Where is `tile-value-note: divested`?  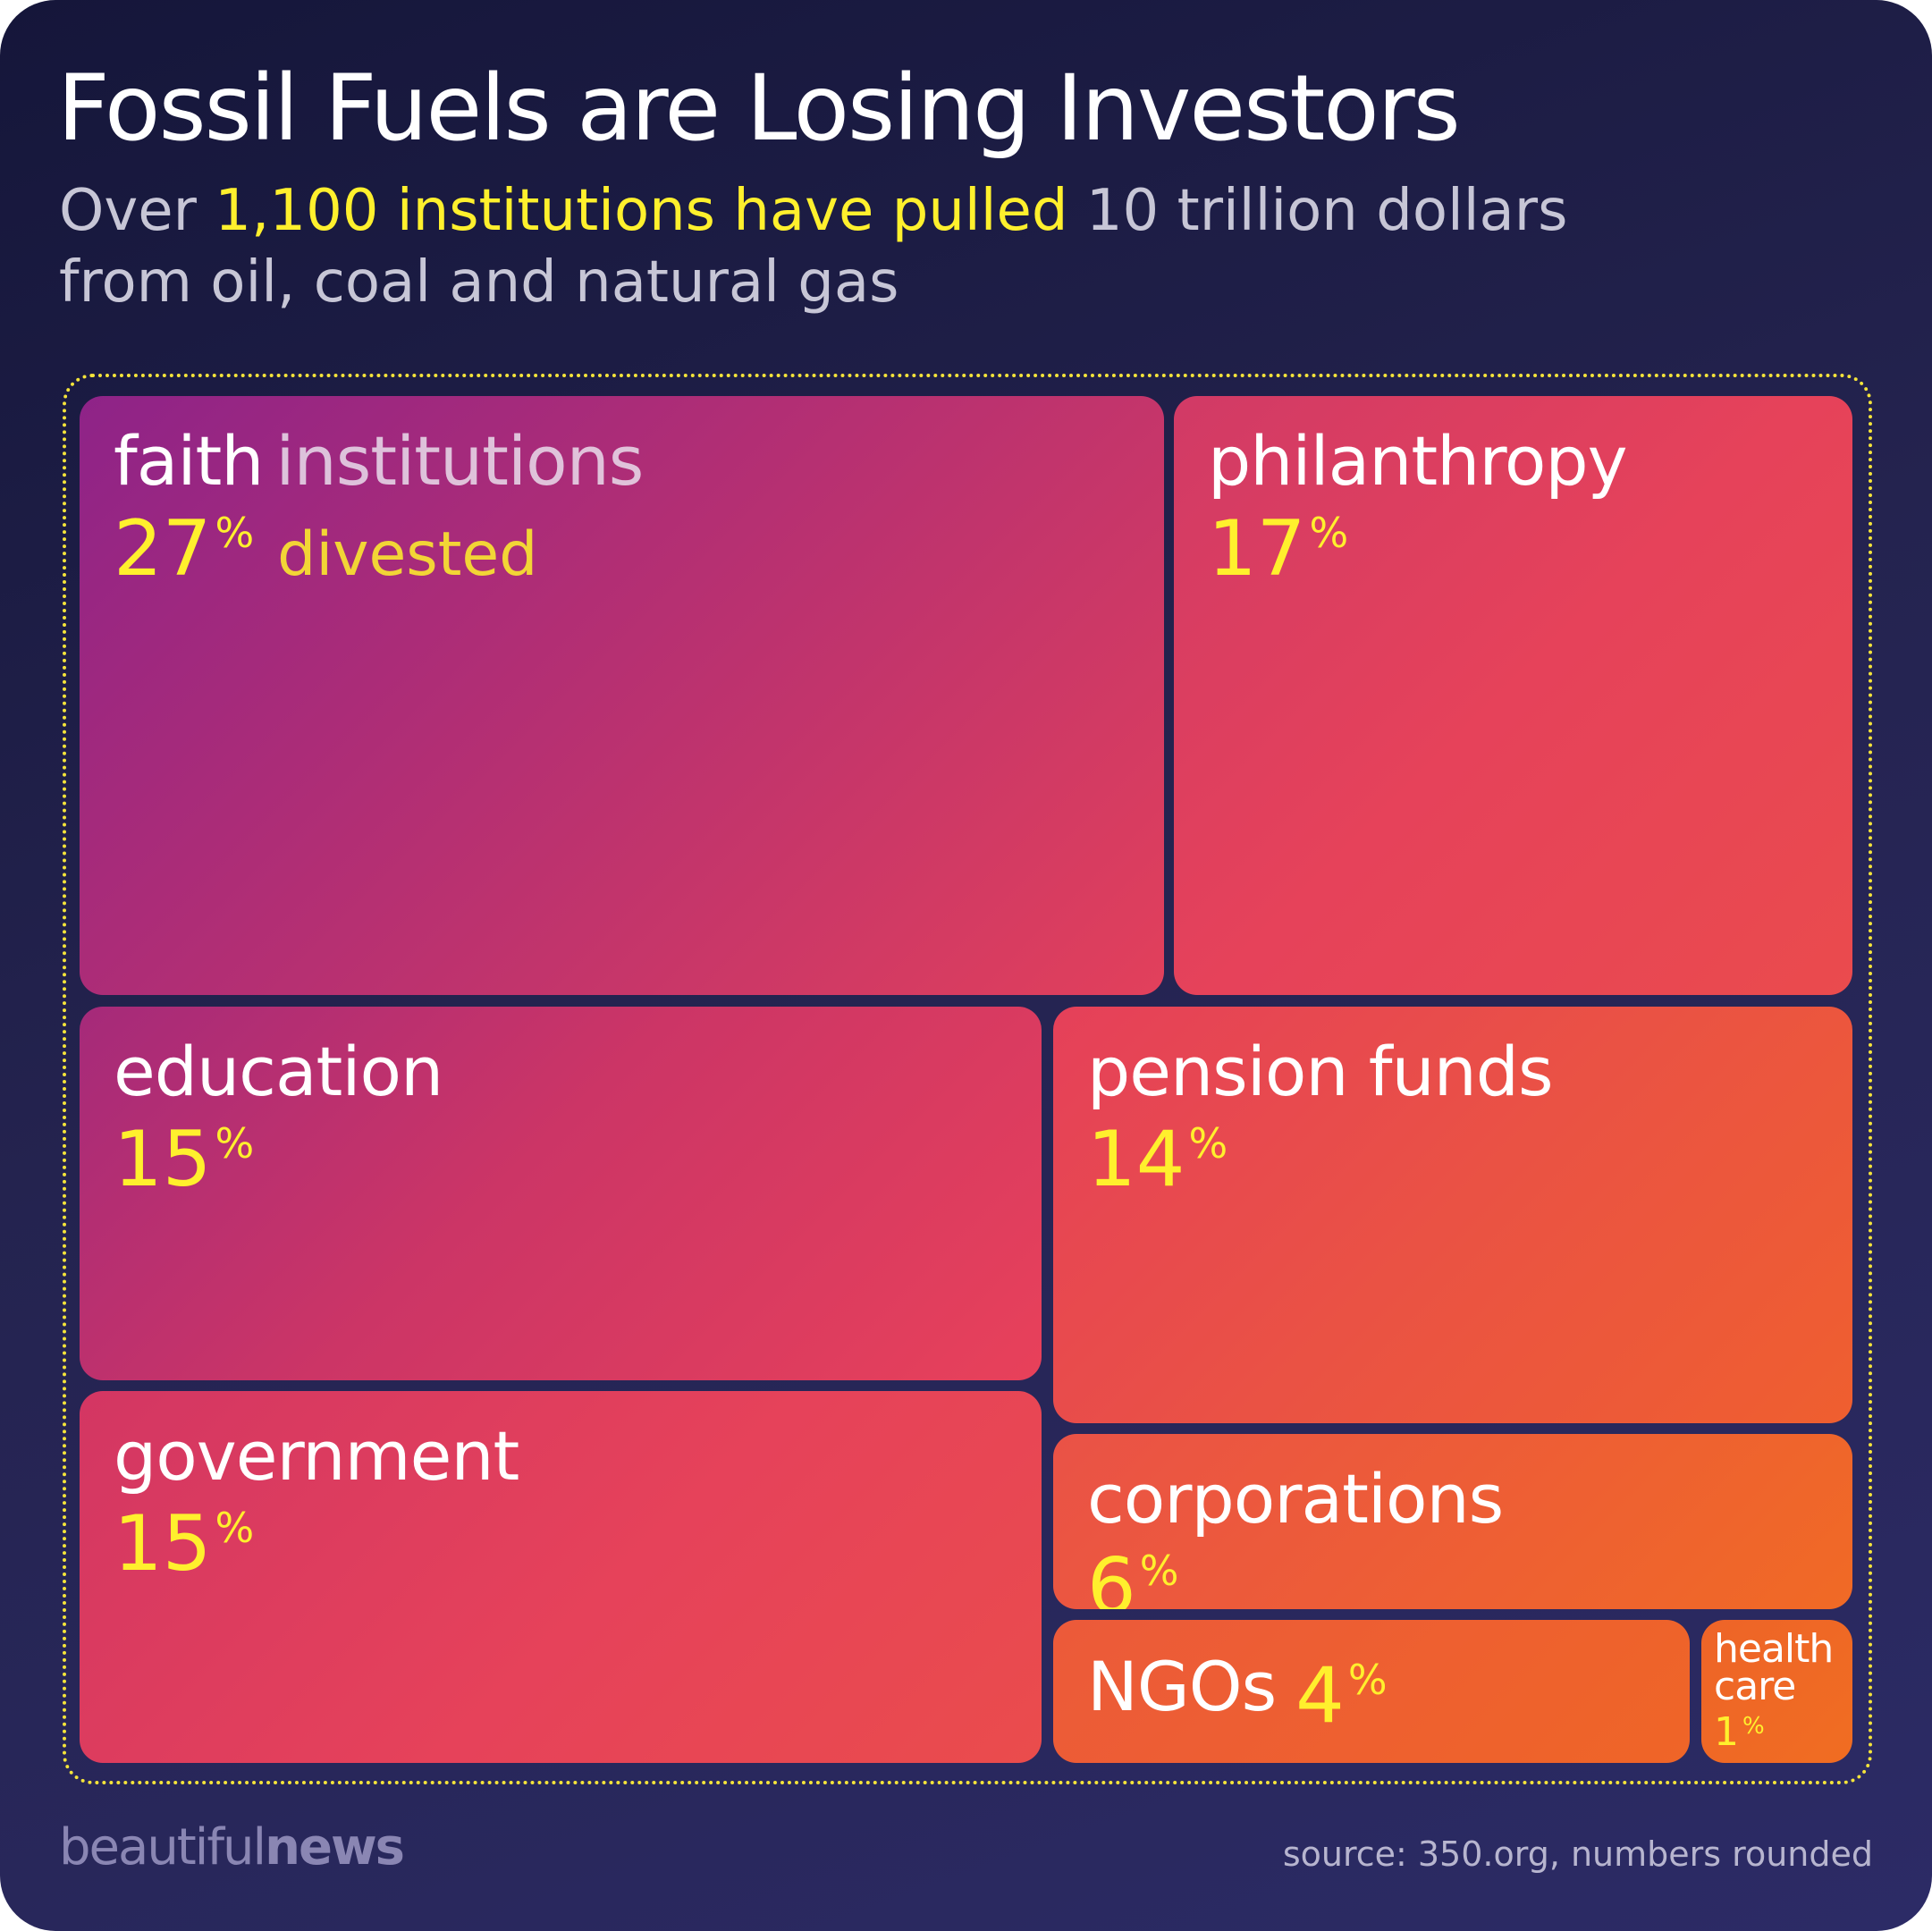 tile-value-note: divested is located at coordinates (407, 554).